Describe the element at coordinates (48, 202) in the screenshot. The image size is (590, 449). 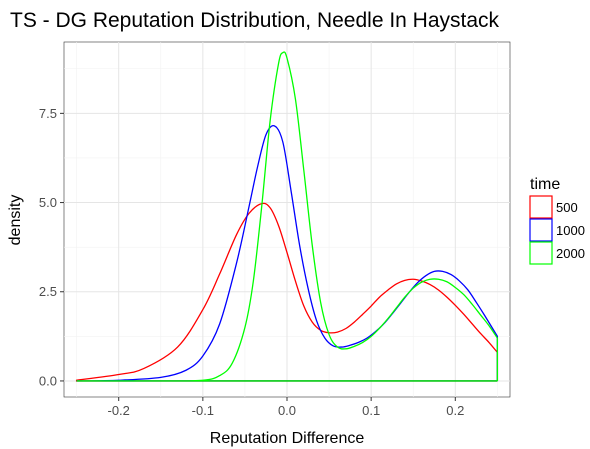
I see `y-tick-label: 5.0` at that location.